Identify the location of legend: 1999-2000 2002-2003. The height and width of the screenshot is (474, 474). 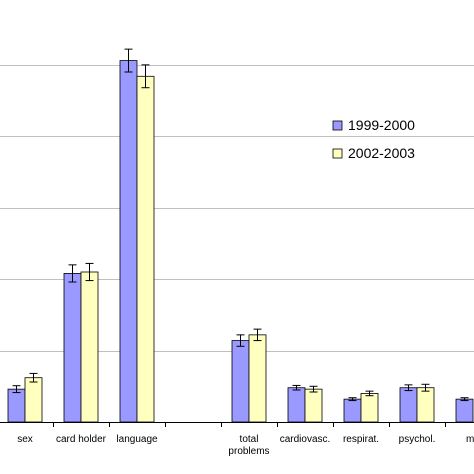
(373, 139).